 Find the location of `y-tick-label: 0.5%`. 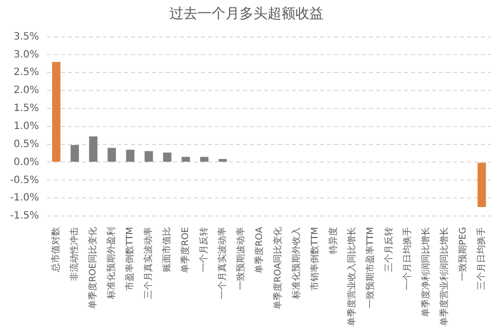

y-tick-label: 0.5% is located at coordinates (27, 144).